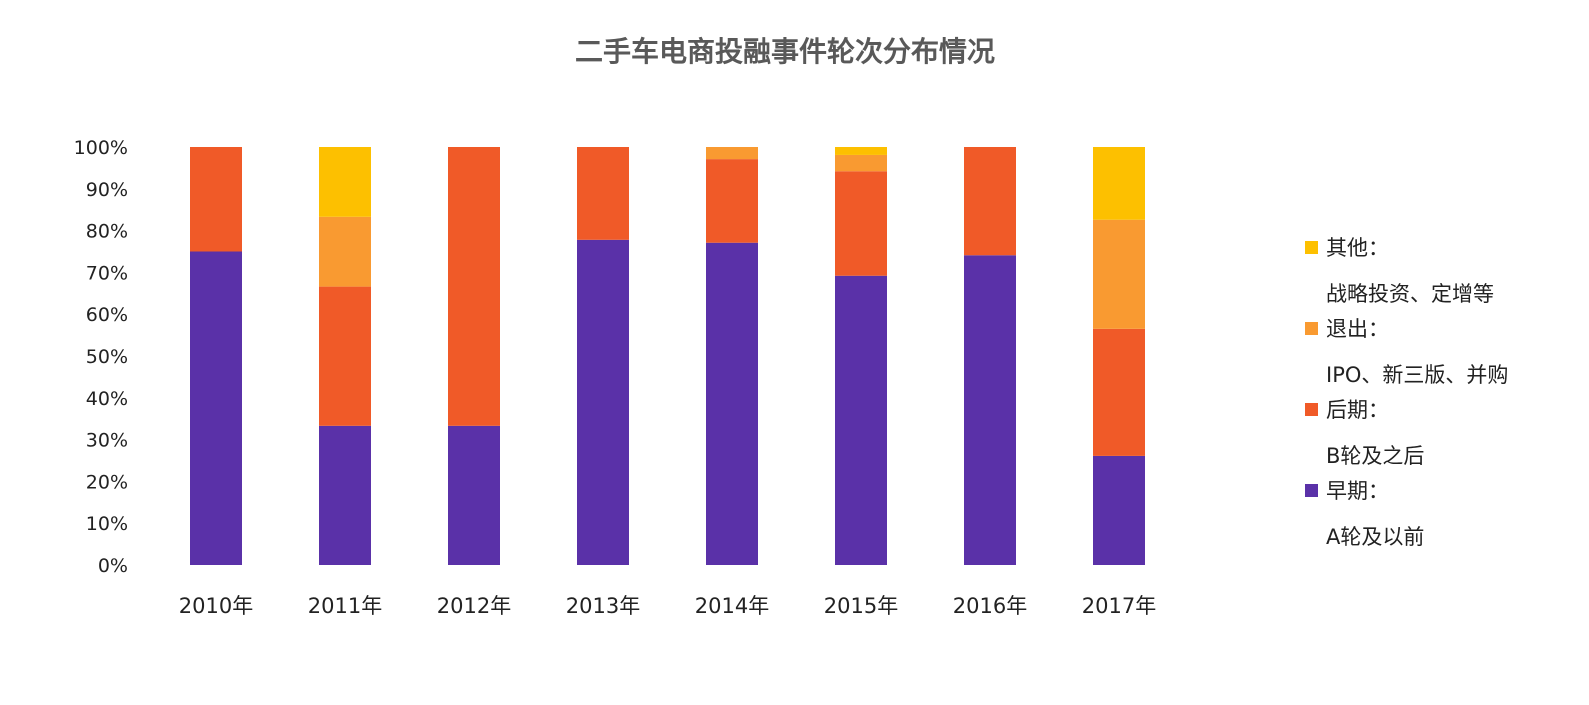 Image resolution: width=1589 pixels, height=705 pixels. What do you see at coordinates (107, 482) in the screenshot?
I see `y-tick-label: 20%` at bounding box center [107, 482].